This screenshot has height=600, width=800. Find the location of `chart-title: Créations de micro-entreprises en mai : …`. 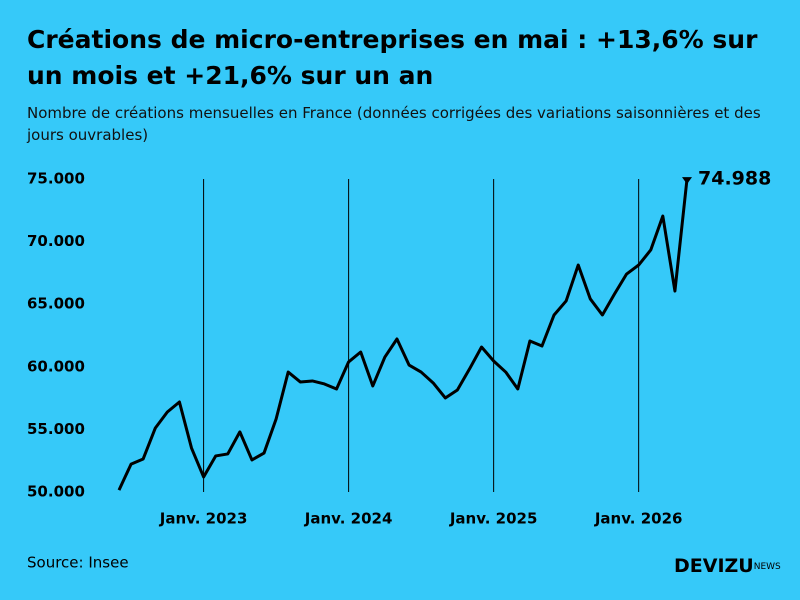

chart-title: Créations de micro-entreprises en mai : … is located at coordinates (392, 57).